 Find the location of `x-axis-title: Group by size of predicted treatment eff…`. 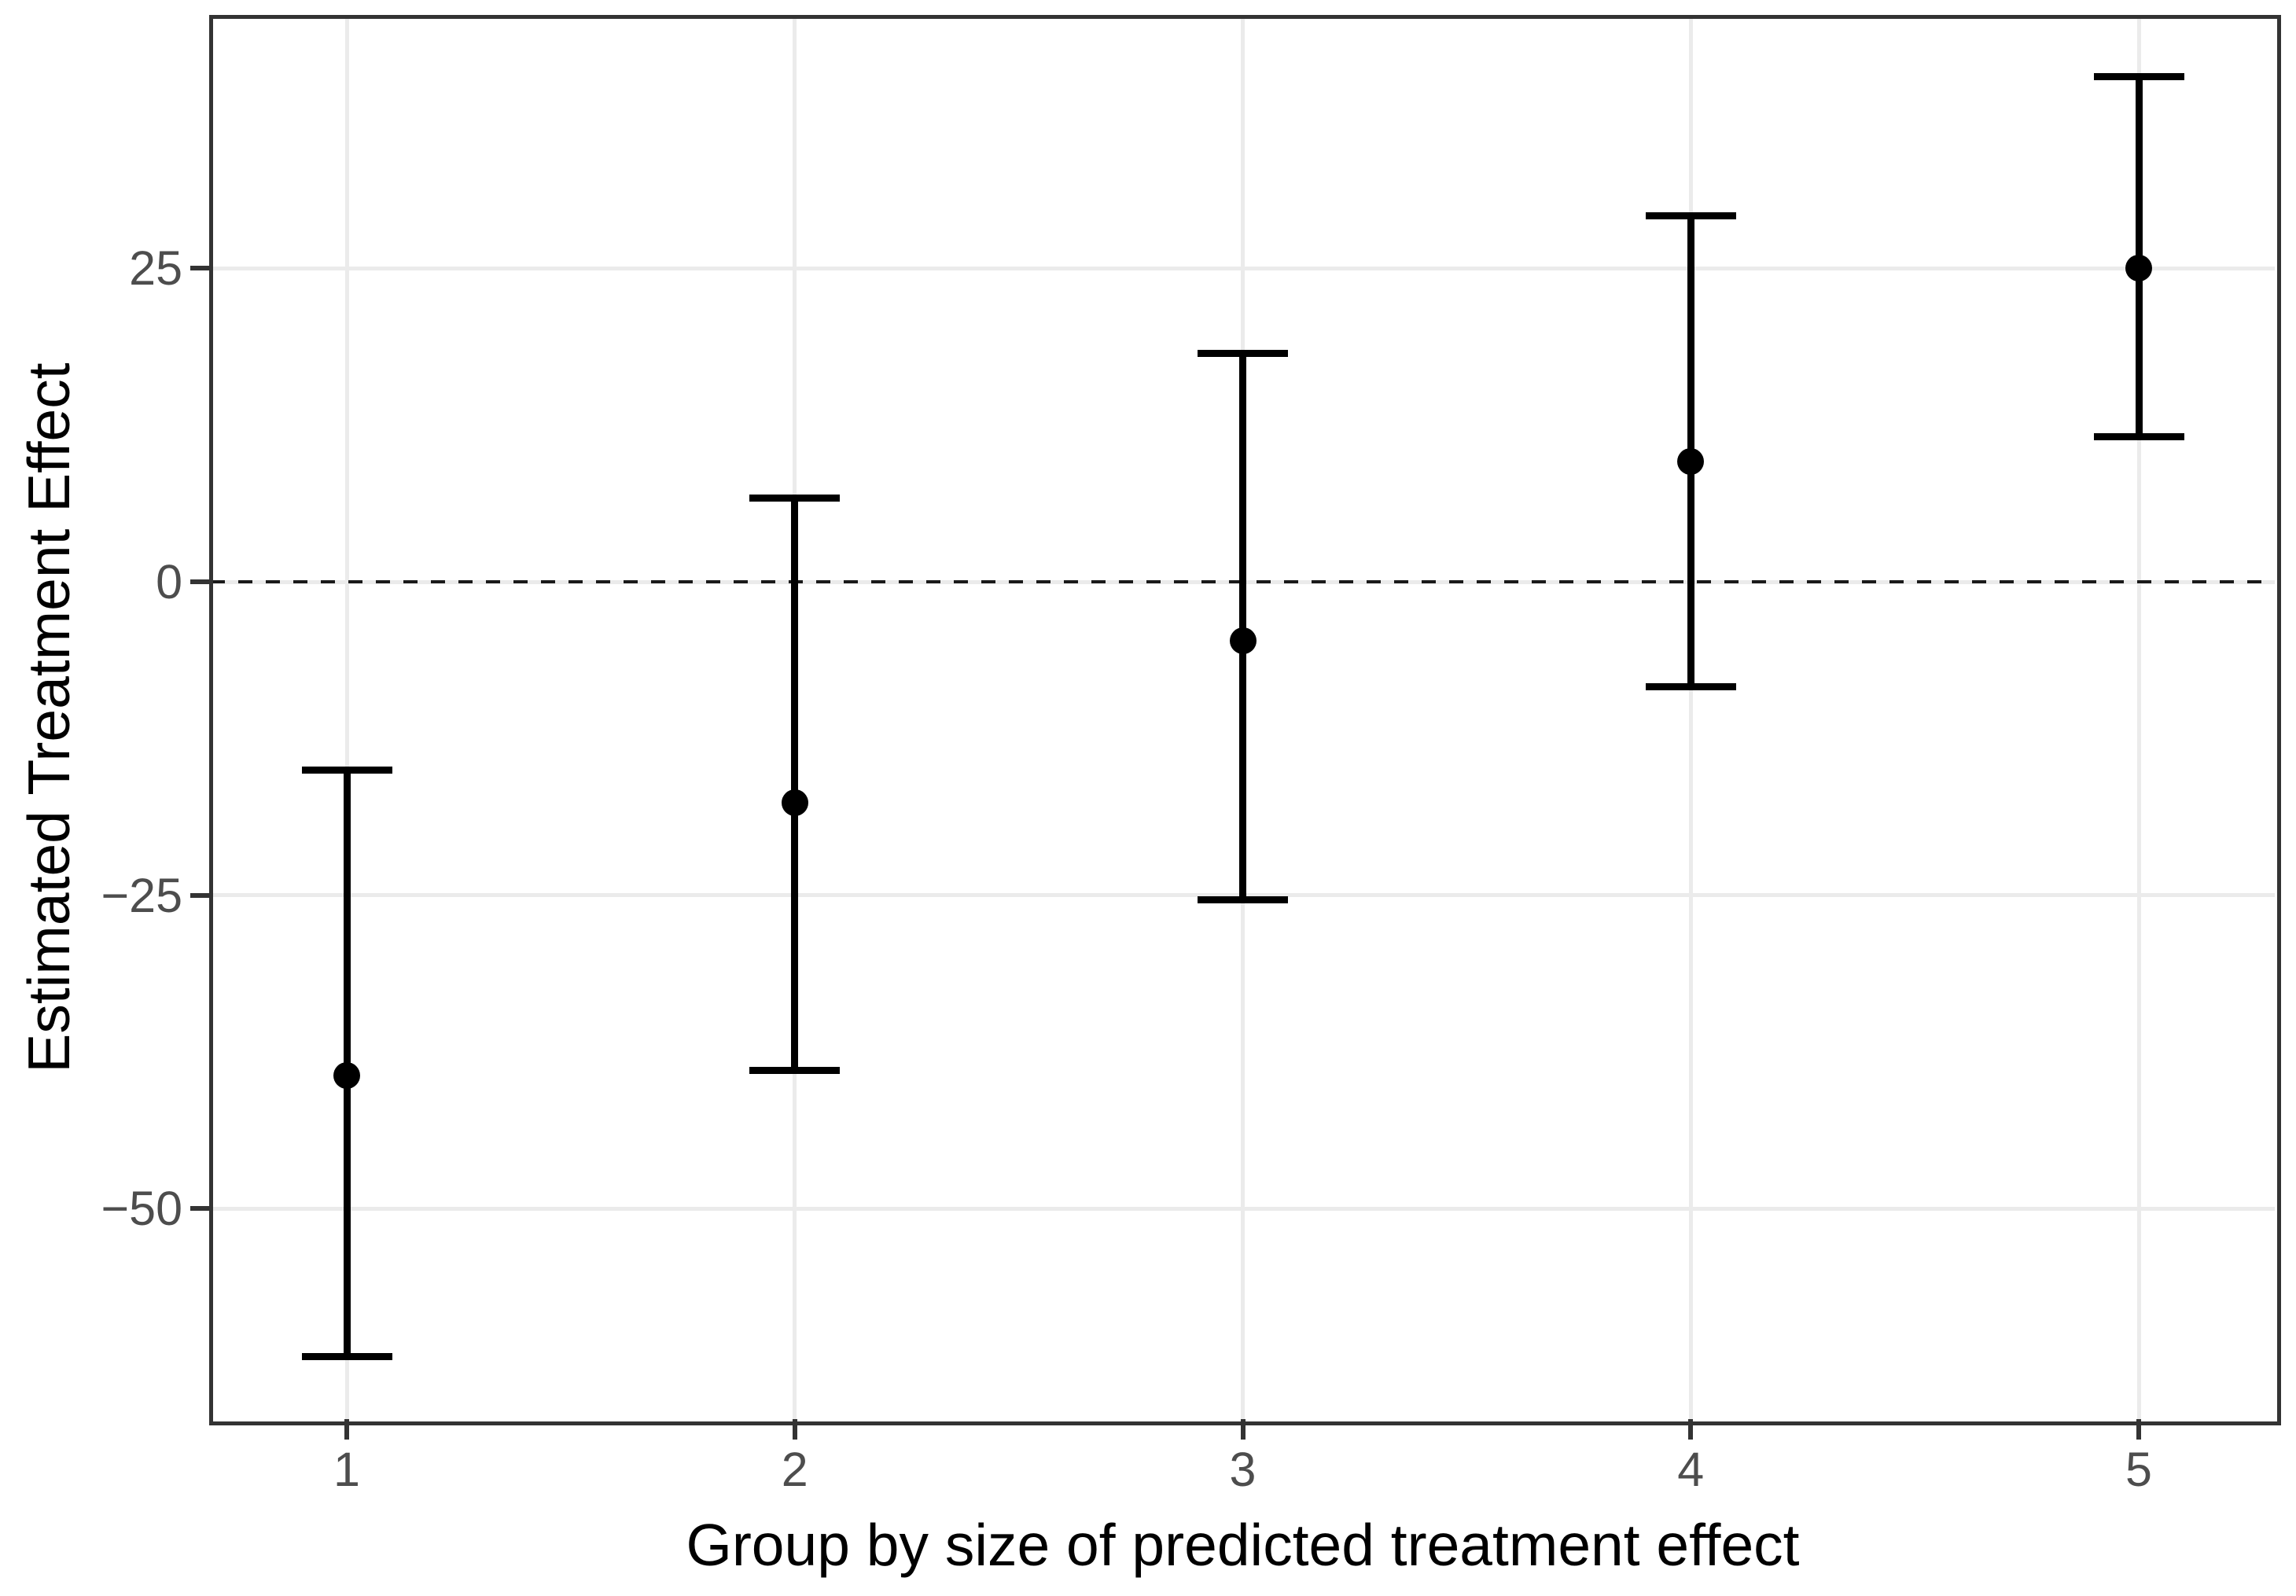

x-axis-title: Group by size of predicted treatment eff… is located at coordinates (1243, 1545).